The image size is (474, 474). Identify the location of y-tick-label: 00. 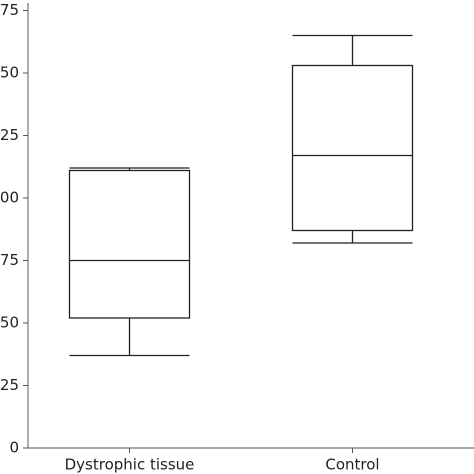
(9, 198).